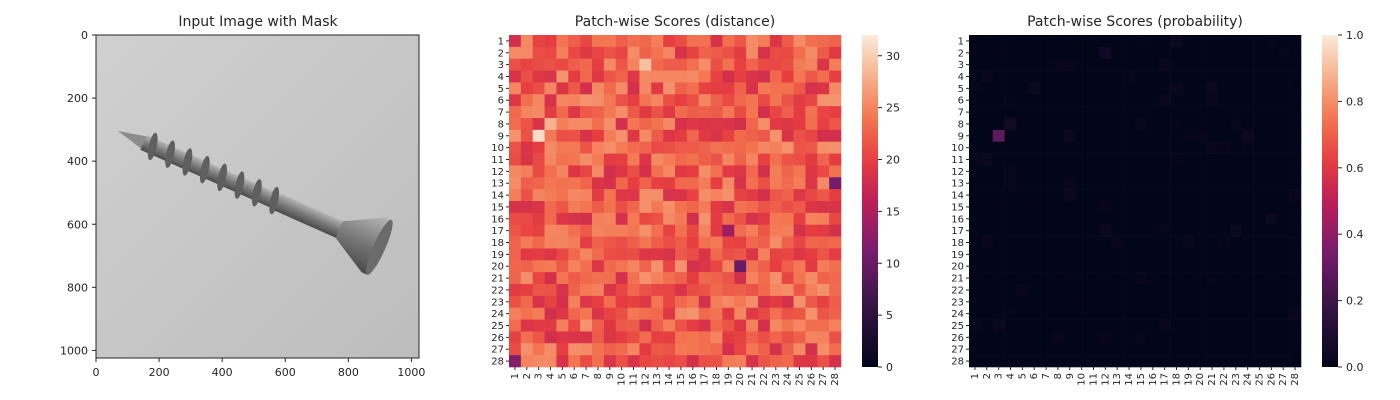  Describe the element at coordinates (693, 379) in the screenshot. I see `heatmap-x-tick-label: 16` at that location.